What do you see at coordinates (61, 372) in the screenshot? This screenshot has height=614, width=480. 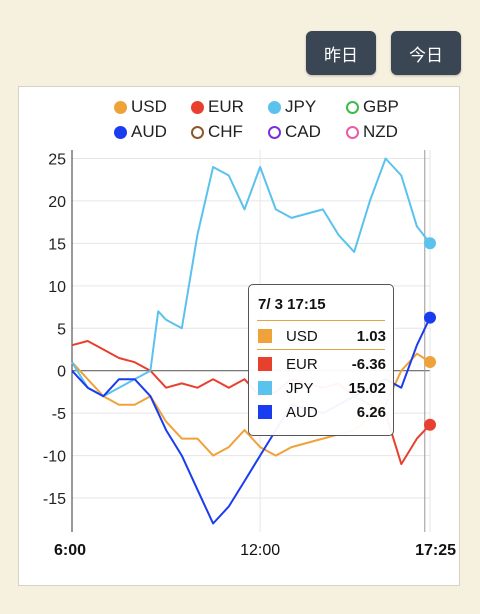 I see `y-tick-label: 0` at bounding box center [61, 372].